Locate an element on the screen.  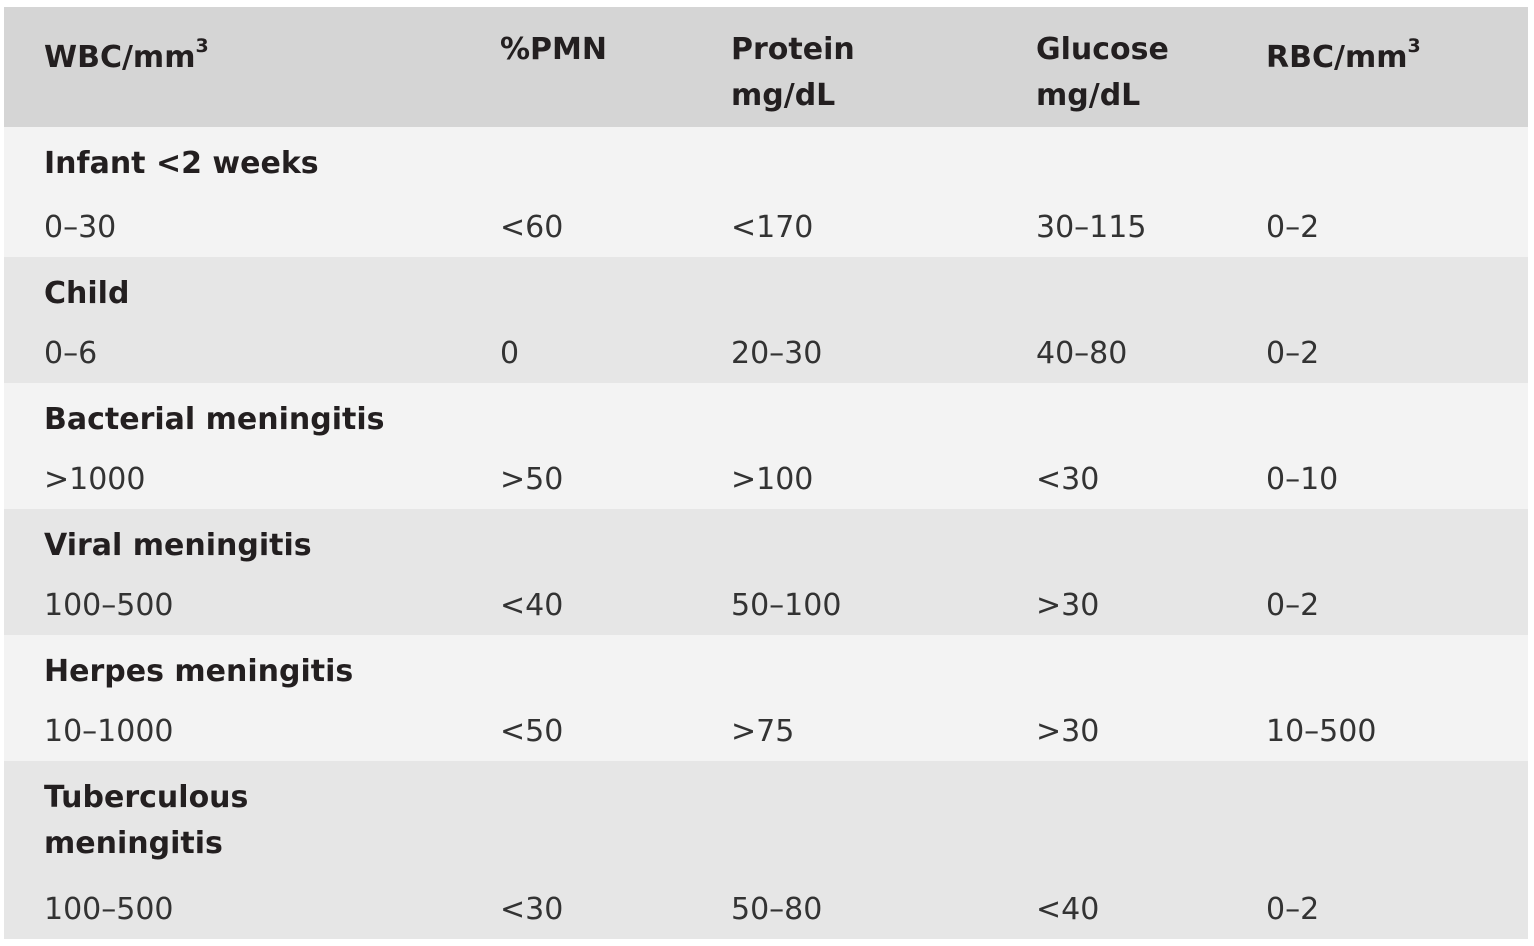
cell-rbc: 10–500 is located at coordinates (1321, 731).